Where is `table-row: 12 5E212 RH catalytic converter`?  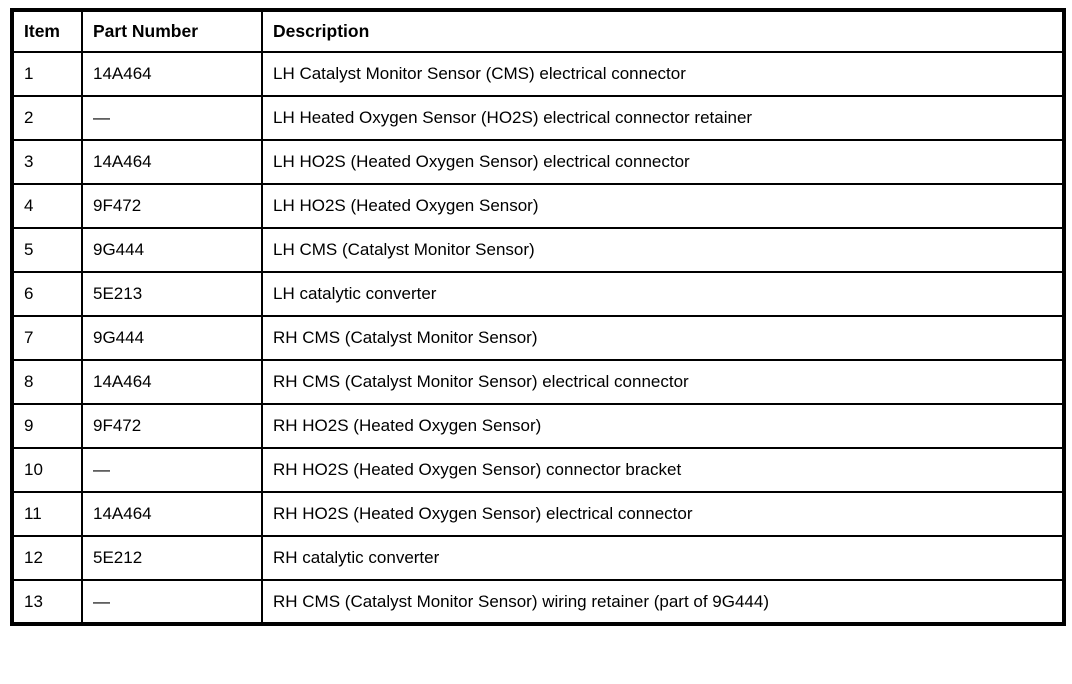
table-row: 12 5E212 RH catalytic converter is located at coordinates (538, 558).